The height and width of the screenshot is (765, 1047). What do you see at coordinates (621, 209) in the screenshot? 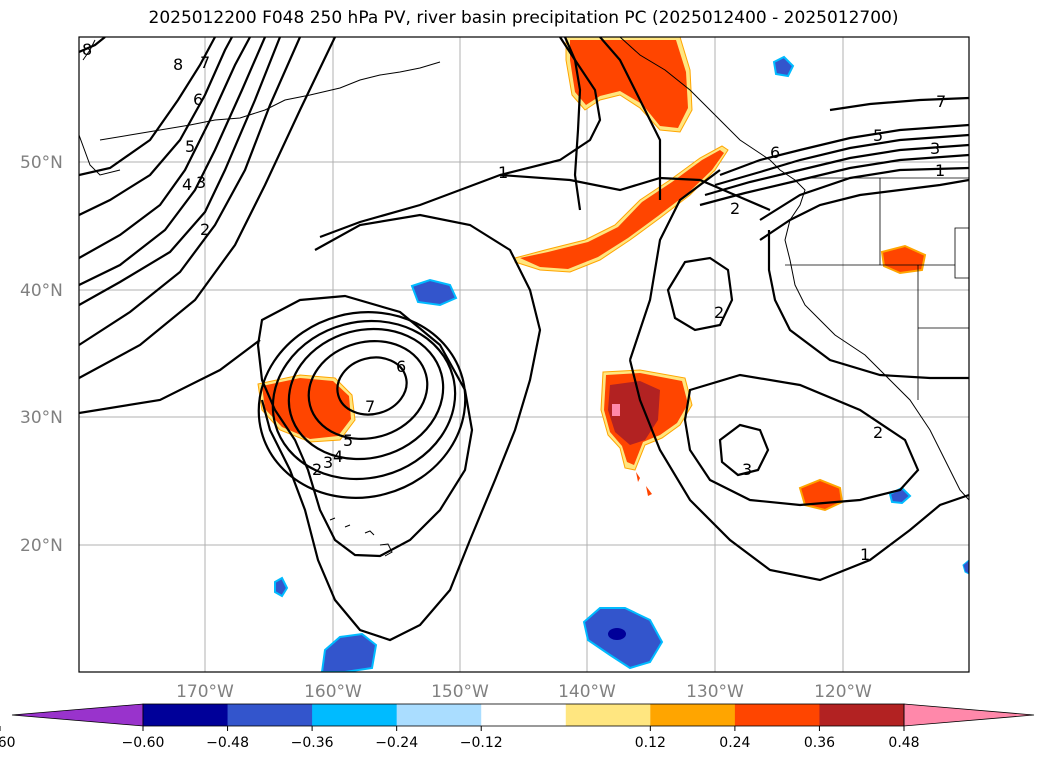
I see `precip-positive-river` at bounding box center [621, 209].